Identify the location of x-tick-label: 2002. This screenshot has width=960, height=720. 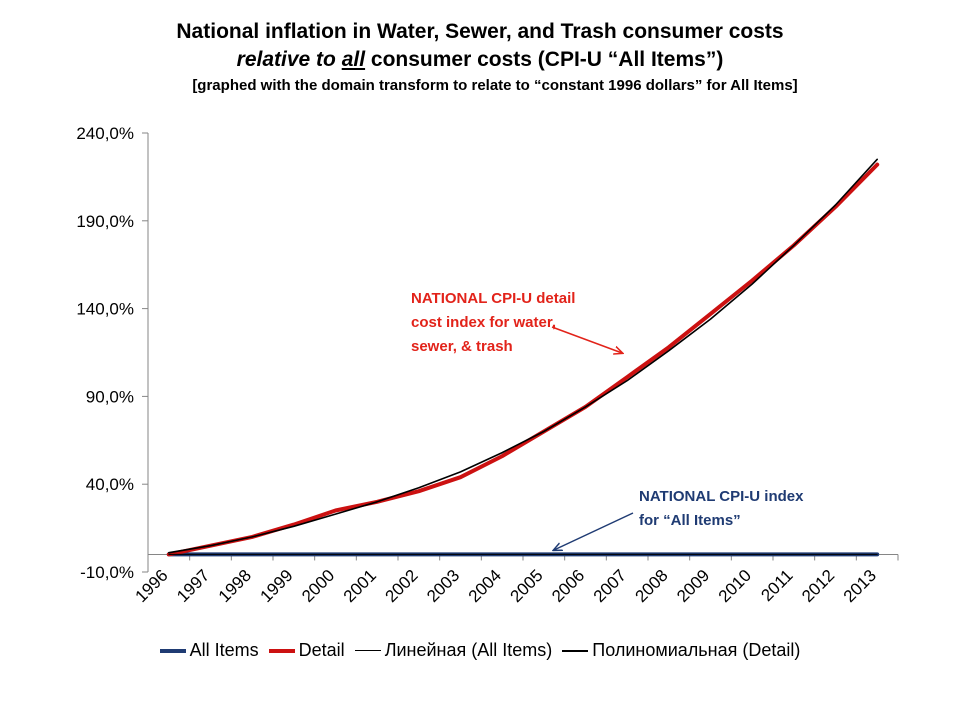
(401, 586).